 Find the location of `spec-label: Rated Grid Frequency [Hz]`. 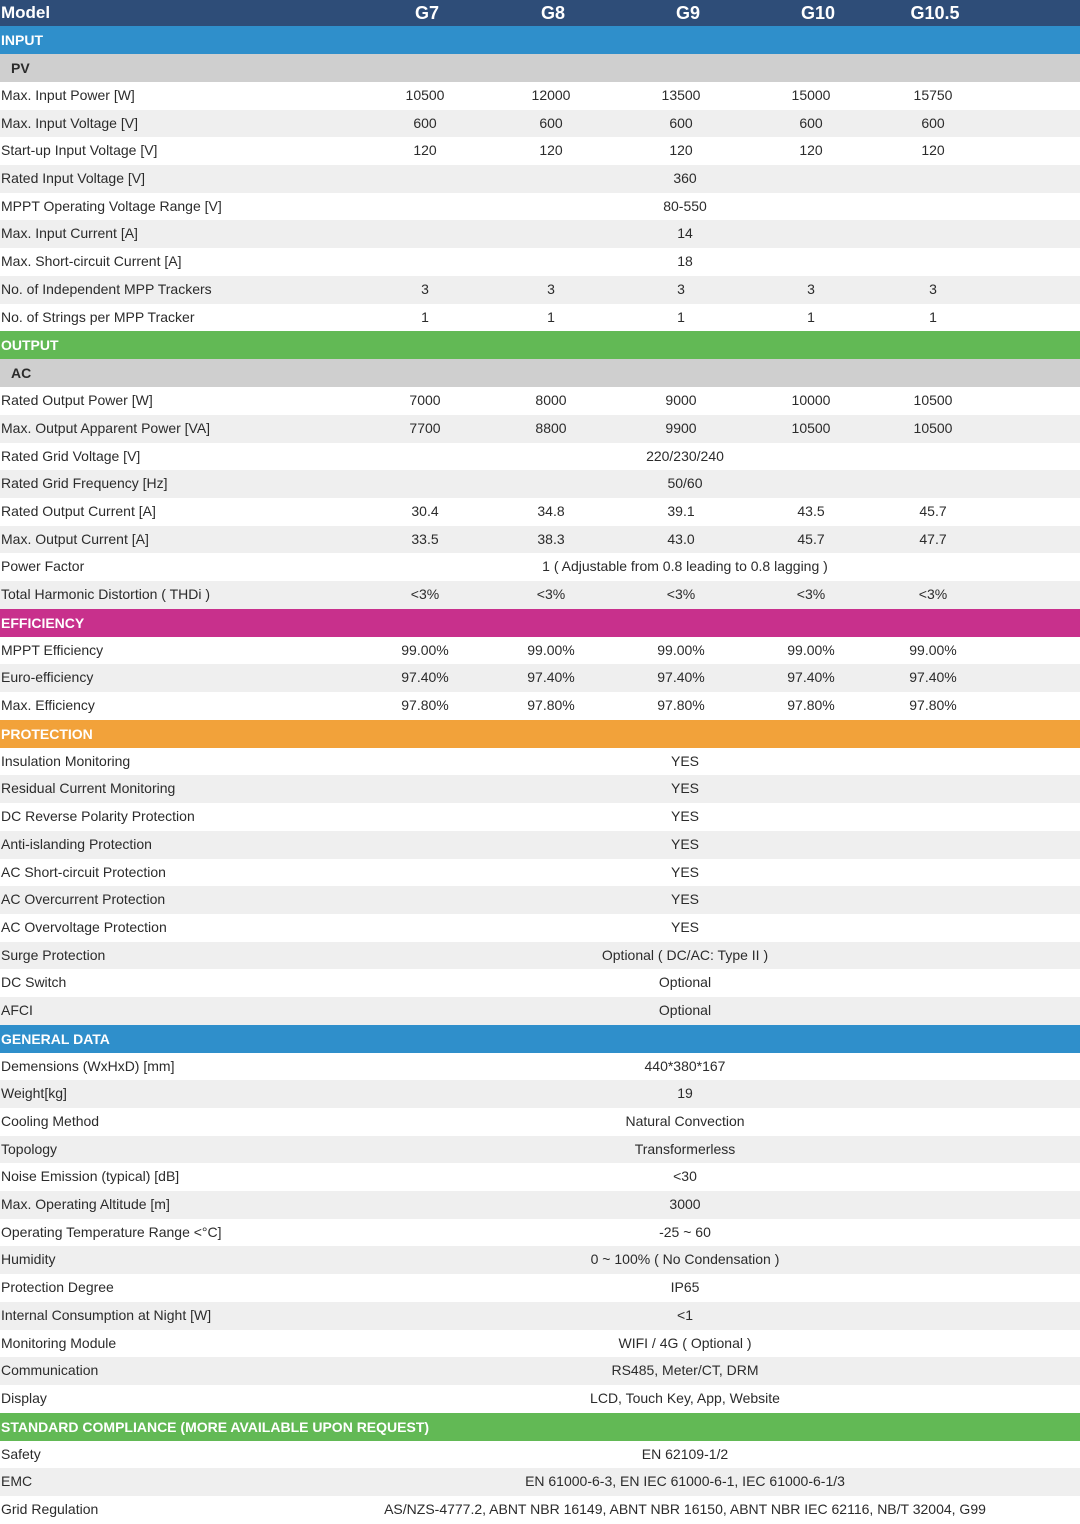

spec-label: Rated Grid Frequency [Hz] is located at coordinates (84, 483).